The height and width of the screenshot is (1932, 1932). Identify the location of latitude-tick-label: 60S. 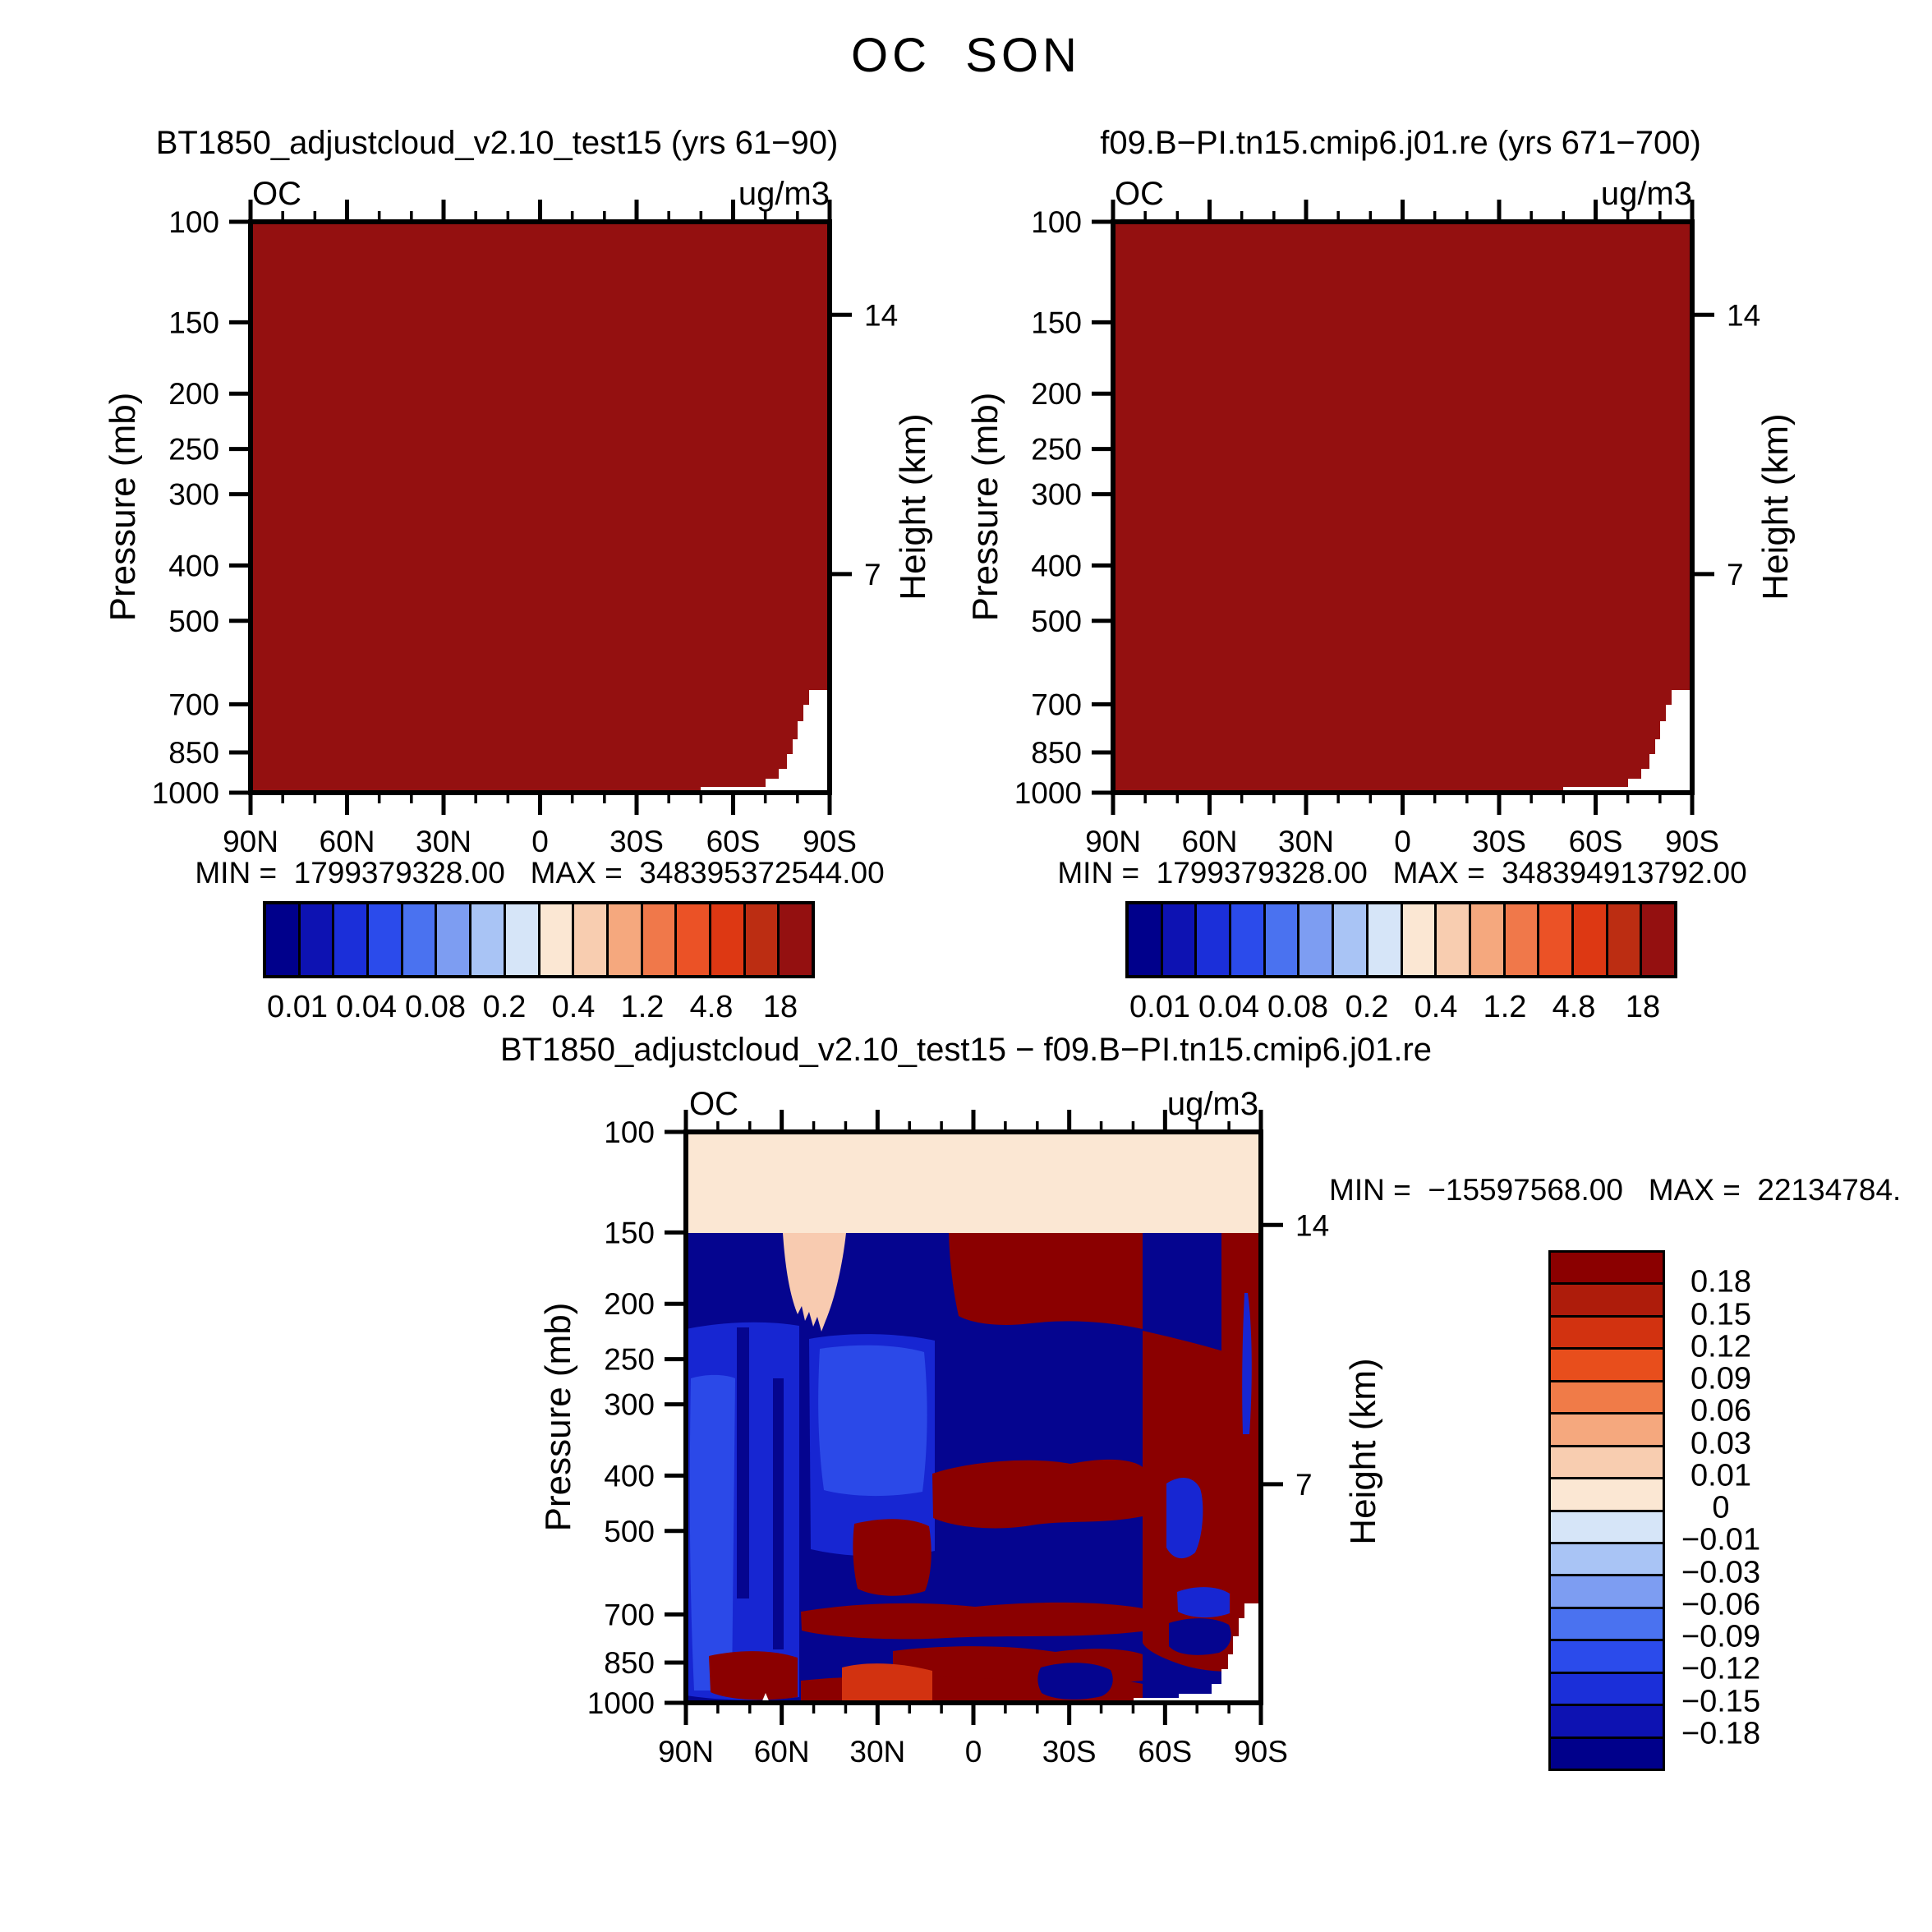
(1165, 1752).